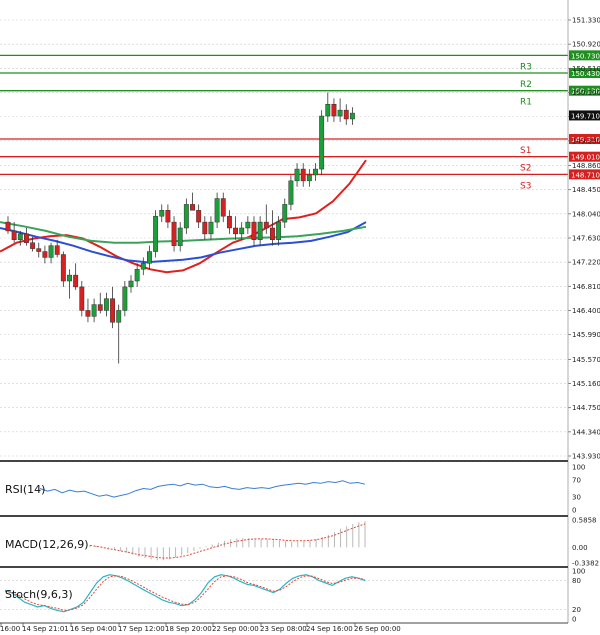 The image size is (600, 635). I want to click on rsi-tick-label: 0, so click(574, 511).